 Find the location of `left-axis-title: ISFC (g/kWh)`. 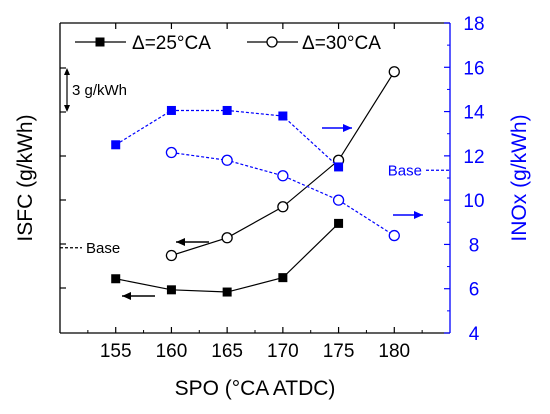

left-axis-title: ISFC (g/kWh) is located at coordinates (25, 177).